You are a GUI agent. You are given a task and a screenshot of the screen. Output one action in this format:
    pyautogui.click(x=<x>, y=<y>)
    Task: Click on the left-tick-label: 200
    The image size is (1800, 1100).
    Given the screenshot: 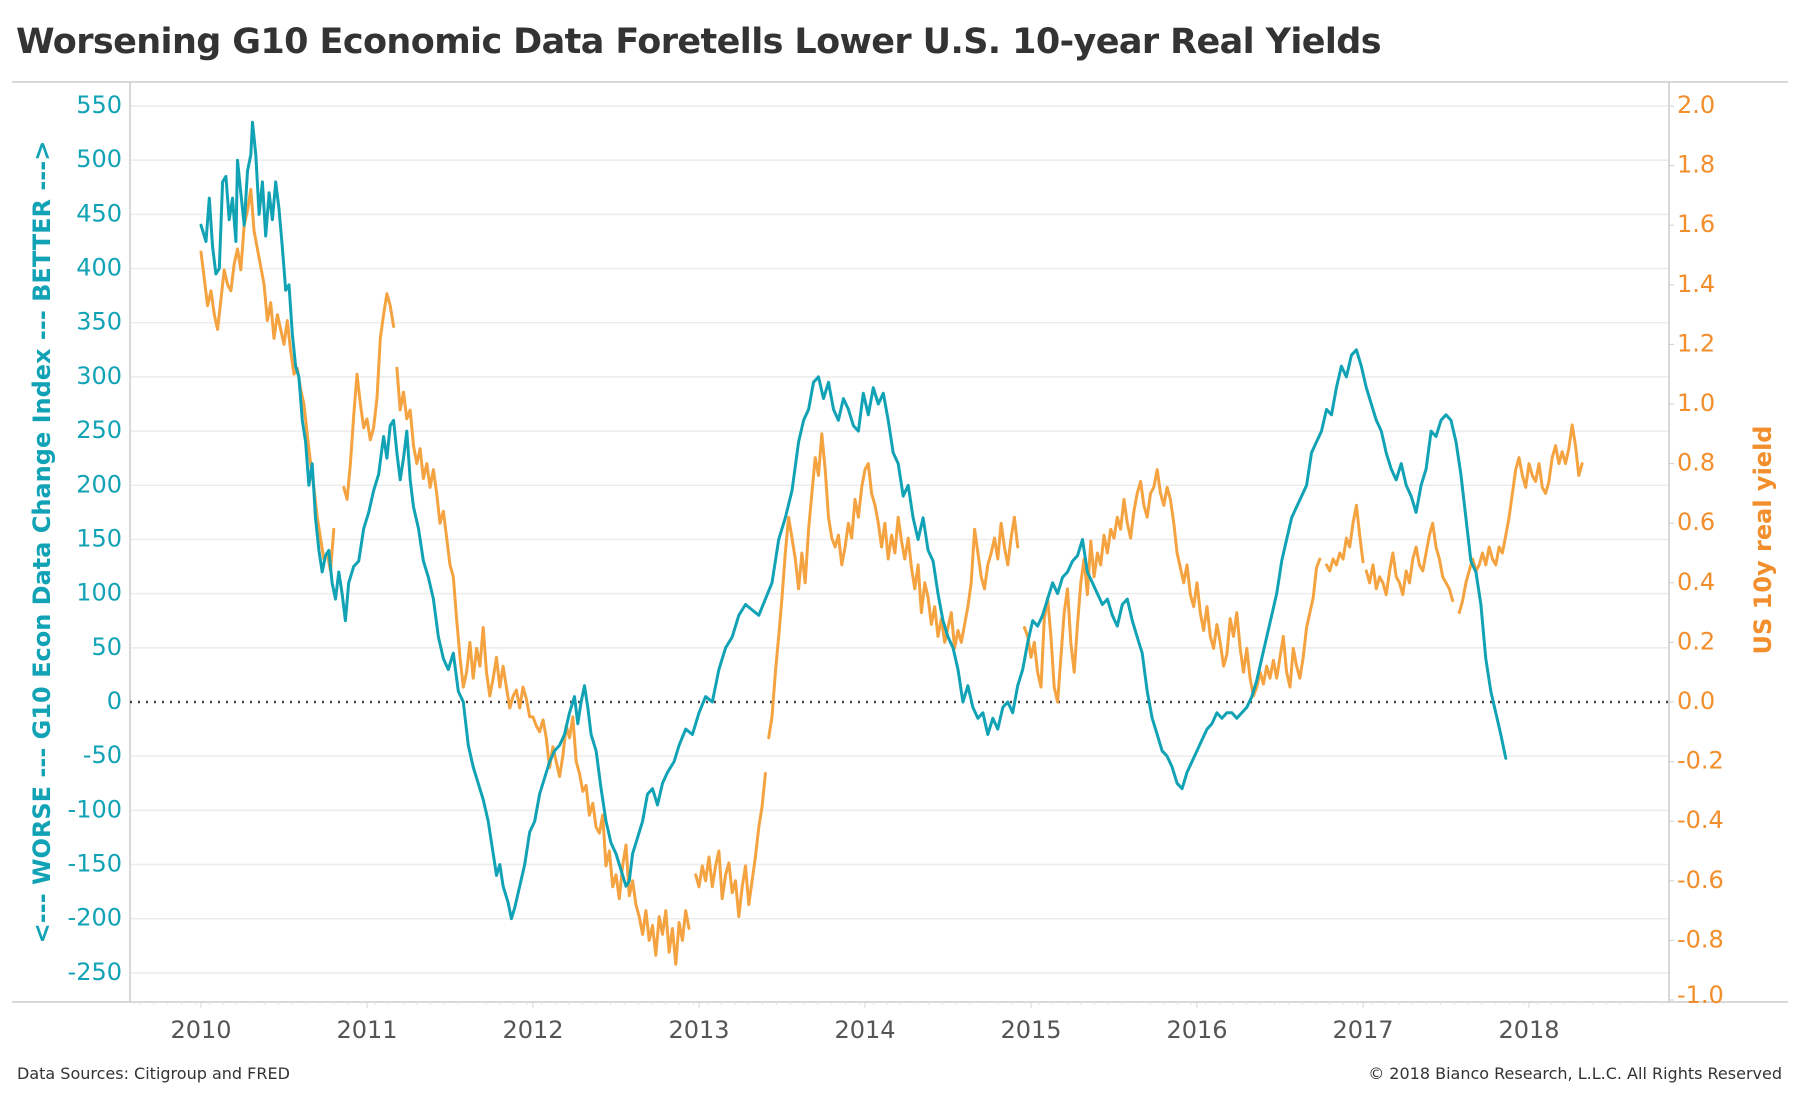 What is the action you would take?
    pyautogui.click(x=99, y=484)
    